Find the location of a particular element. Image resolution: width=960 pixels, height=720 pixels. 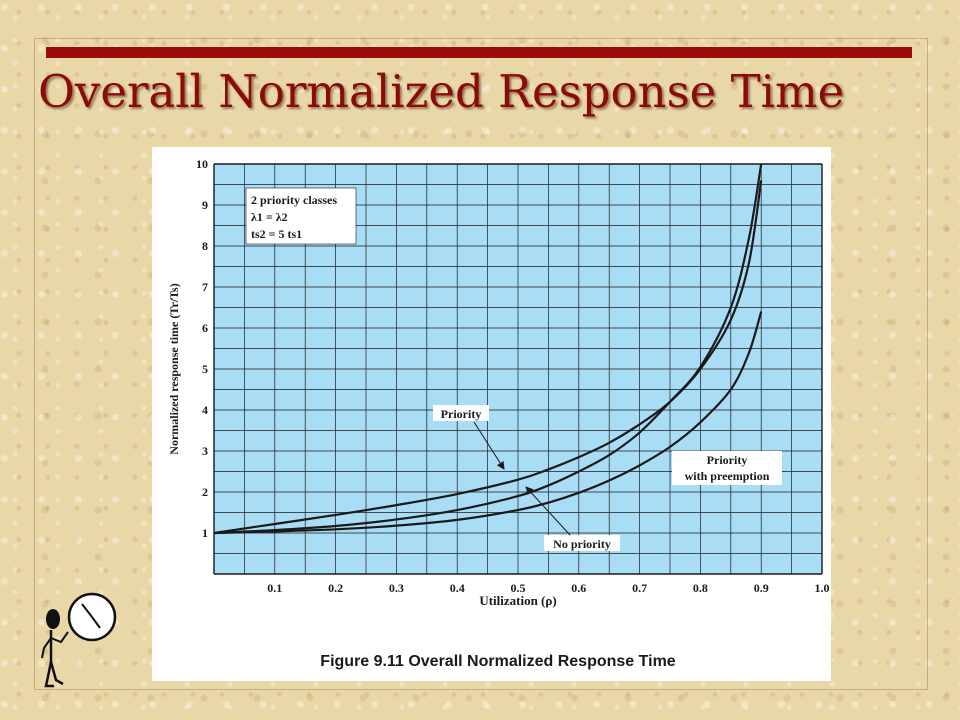

y-tick-label: 5 is located at coordinates (205, 369).